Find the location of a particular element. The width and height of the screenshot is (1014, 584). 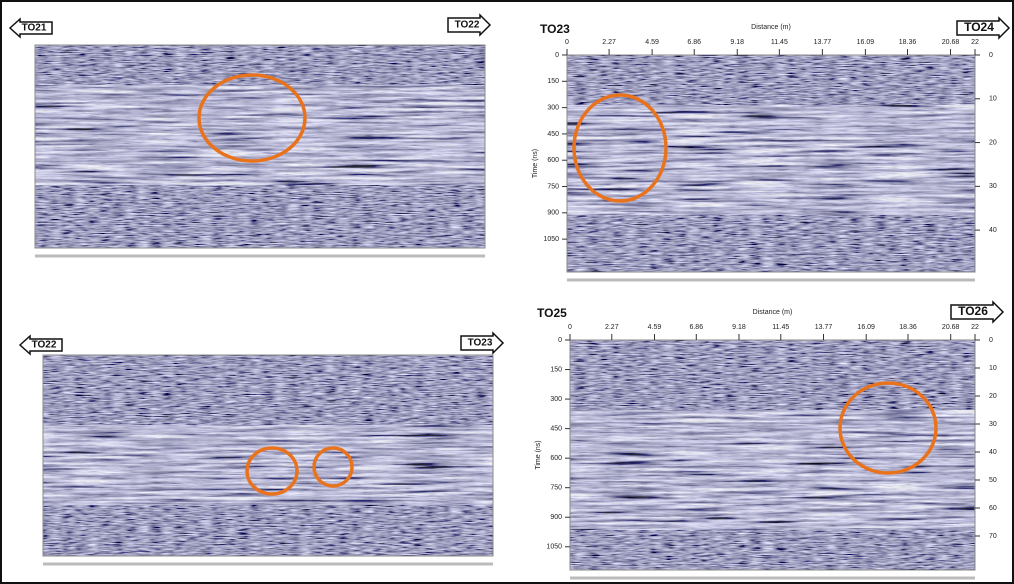

transect-label: TO25 is located at coordinates (552, 313).